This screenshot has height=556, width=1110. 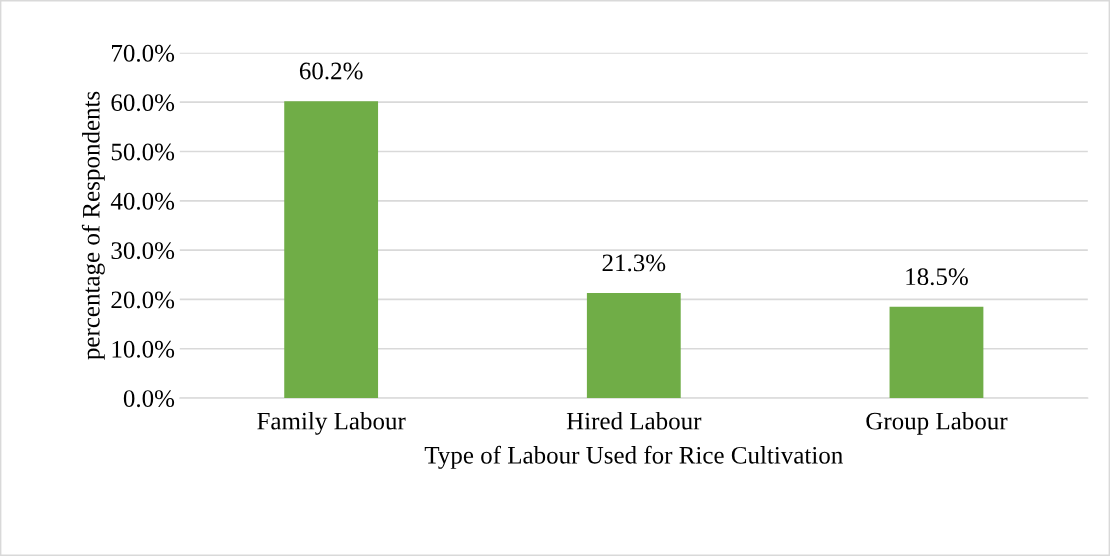 I want to click on y-tick-label: 70.0%, so click(x=143, y=53).